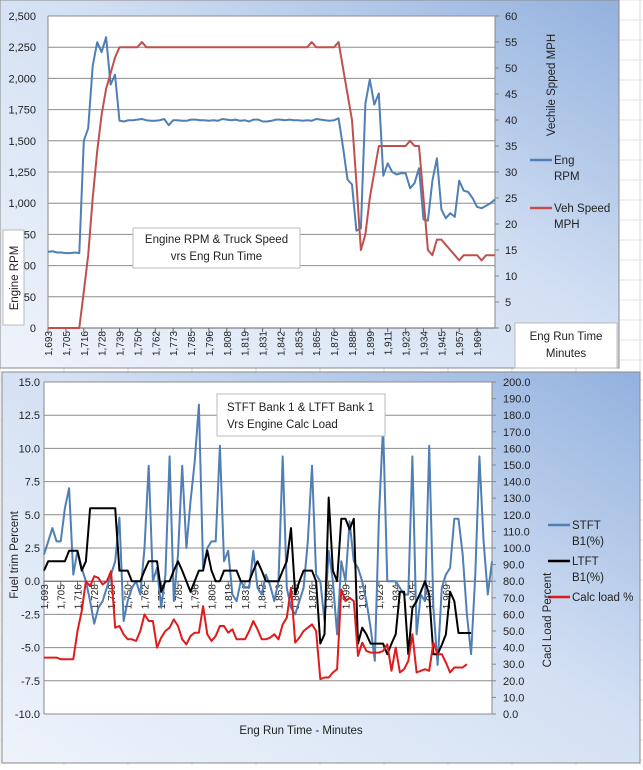  Describe the element at coordinates (511, 147) in the screenshot. I see `y2-tick-label: 35` at that location.